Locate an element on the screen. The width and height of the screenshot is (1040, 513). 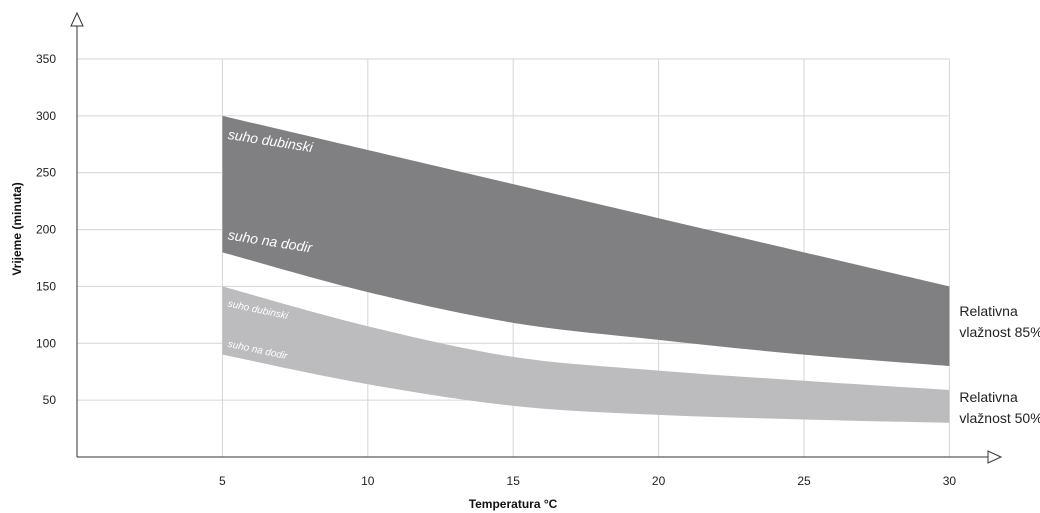
legend-label-line: vlažnost 85% is located at coordinates (999, 332).